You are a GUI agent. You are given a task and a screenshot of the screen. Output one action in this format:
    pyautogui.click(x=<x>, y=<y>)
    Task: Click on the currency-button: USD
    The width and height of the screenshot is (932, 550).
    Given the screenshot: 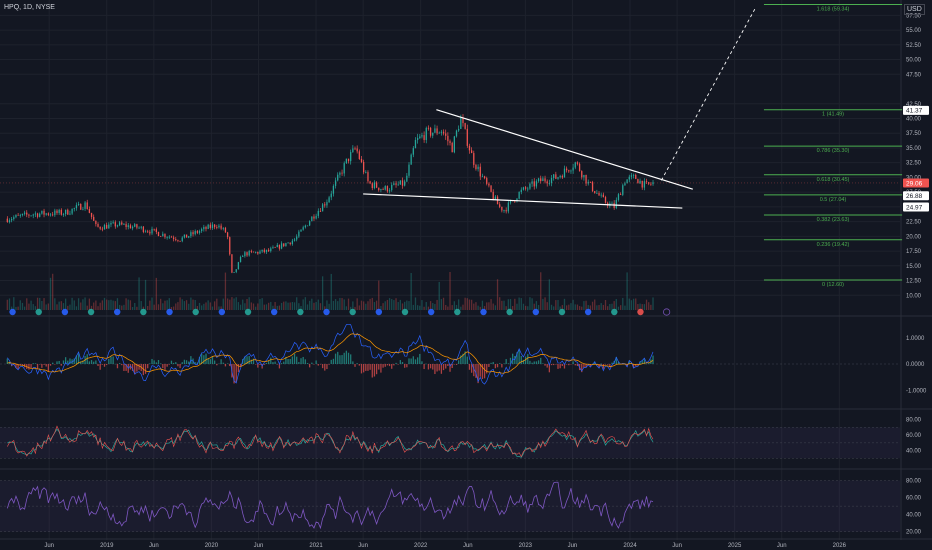 What is the action you would take?
    pyautogui.click(x=914, y=9)
    